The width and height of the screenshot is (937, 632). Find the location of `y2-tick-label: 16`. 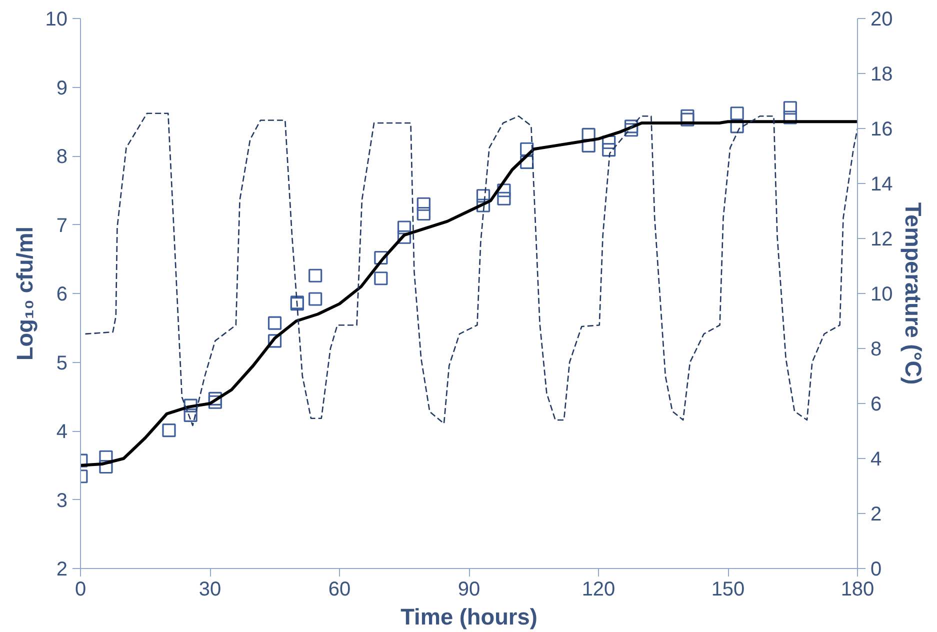

y2-tick-label: 16 is located at coordinates (881, 129).